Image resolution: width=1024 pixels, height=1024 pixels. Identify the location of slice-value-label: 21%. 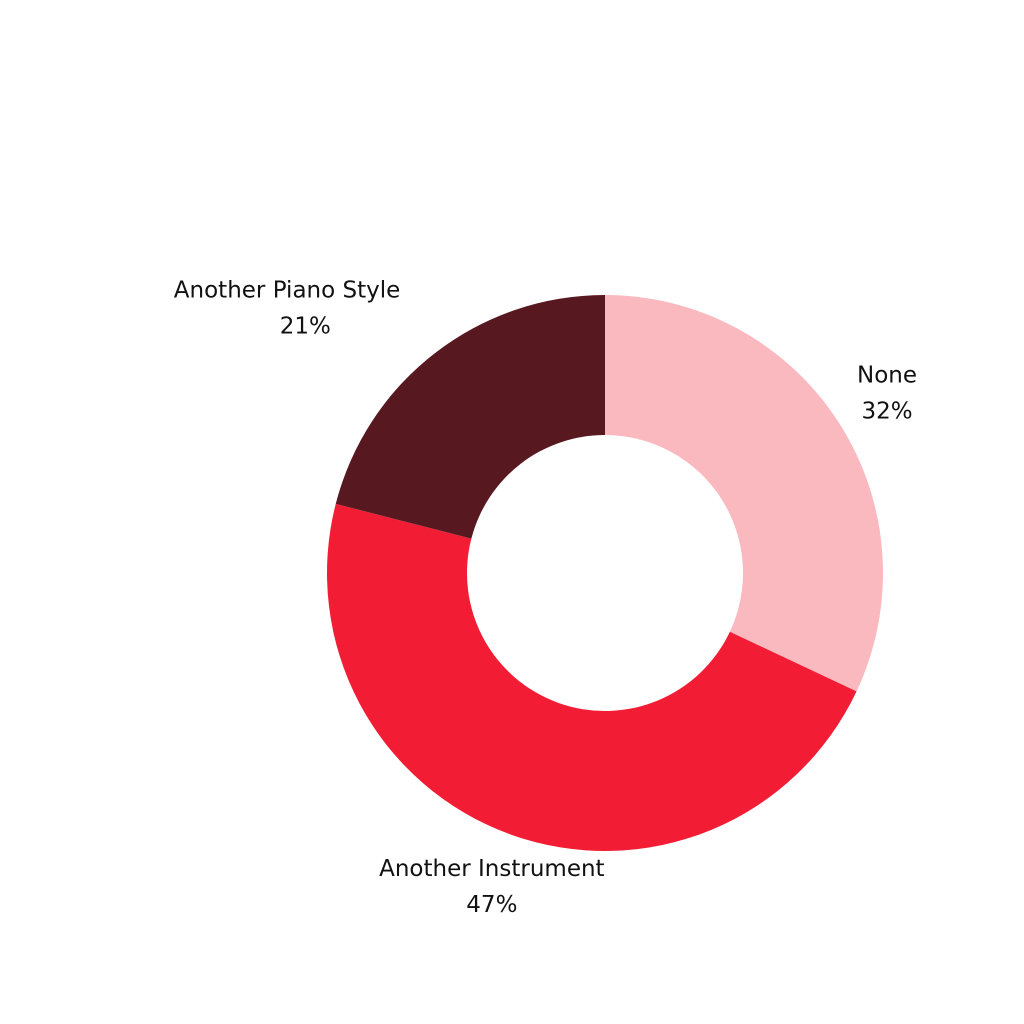
(305, 327).